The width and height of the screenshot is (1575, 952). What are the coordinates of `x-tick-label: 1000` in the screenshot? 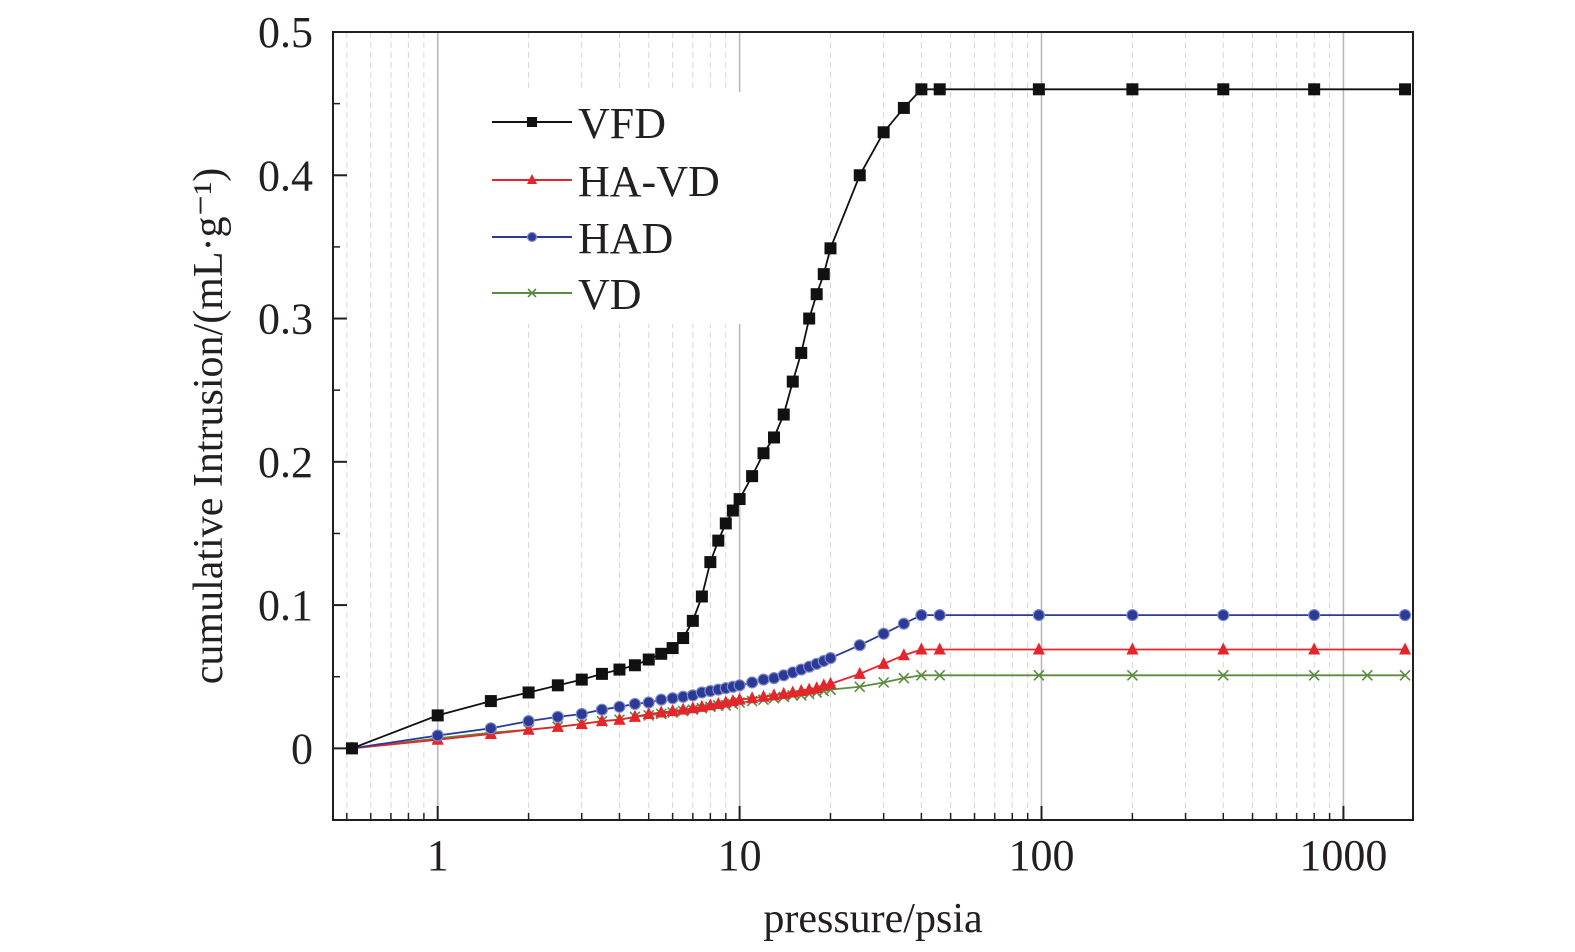 It's located at (1343, 855).